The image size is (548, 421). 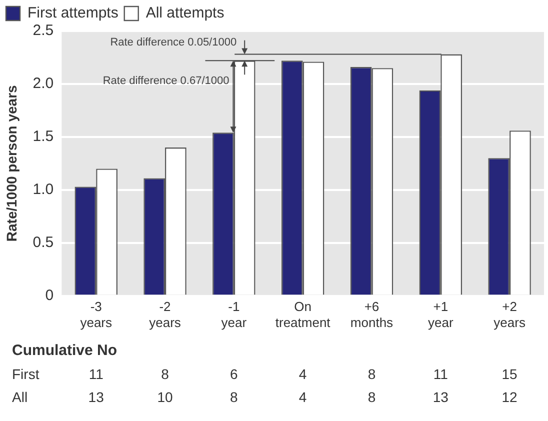 I want to click on x-tick-label: -1 year, so click(x=234, y=314).